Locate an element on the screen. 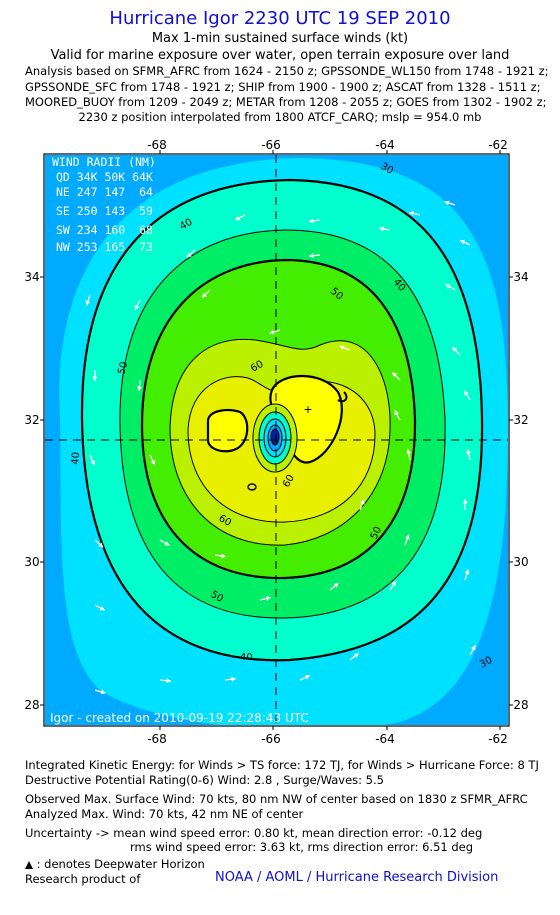  wind-radii-row: SE 250 143 59 is located at coordinates (104, 211).